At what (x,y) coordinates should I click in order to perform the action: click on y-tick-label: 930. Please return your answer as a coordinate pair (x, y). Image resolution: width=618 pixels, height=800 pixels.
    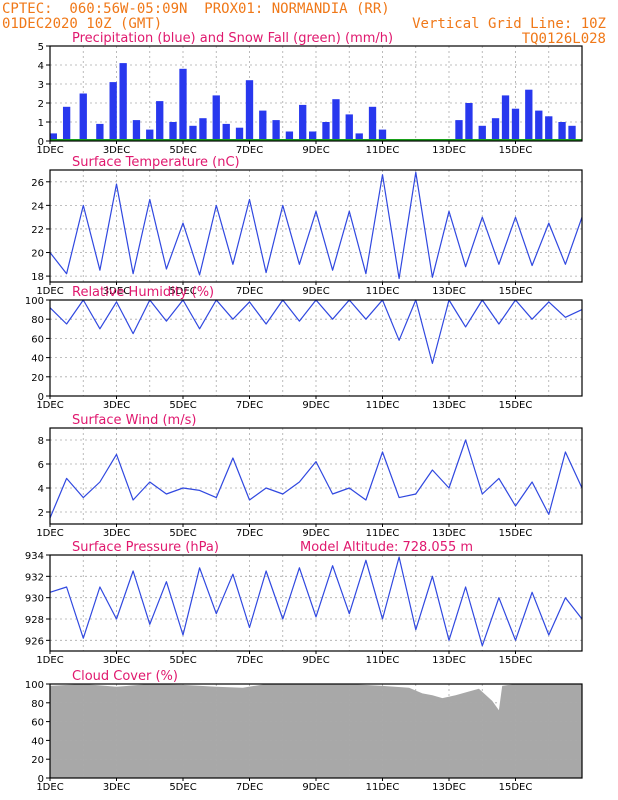
    Looking at the image, I should click on (34, 599).